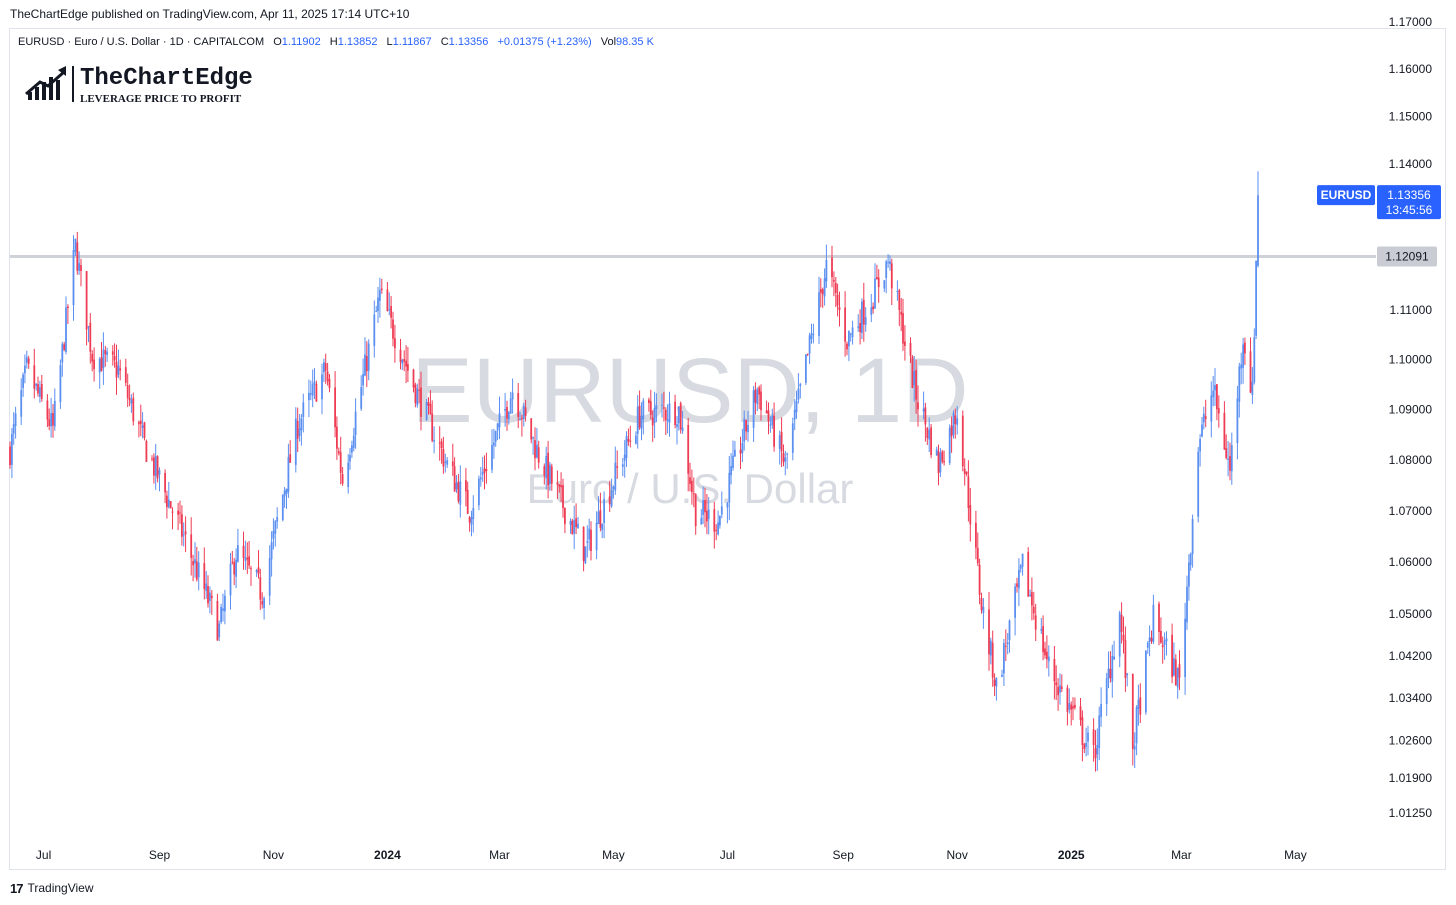  I want to click on brand-chart-icon, so click(49, 84).